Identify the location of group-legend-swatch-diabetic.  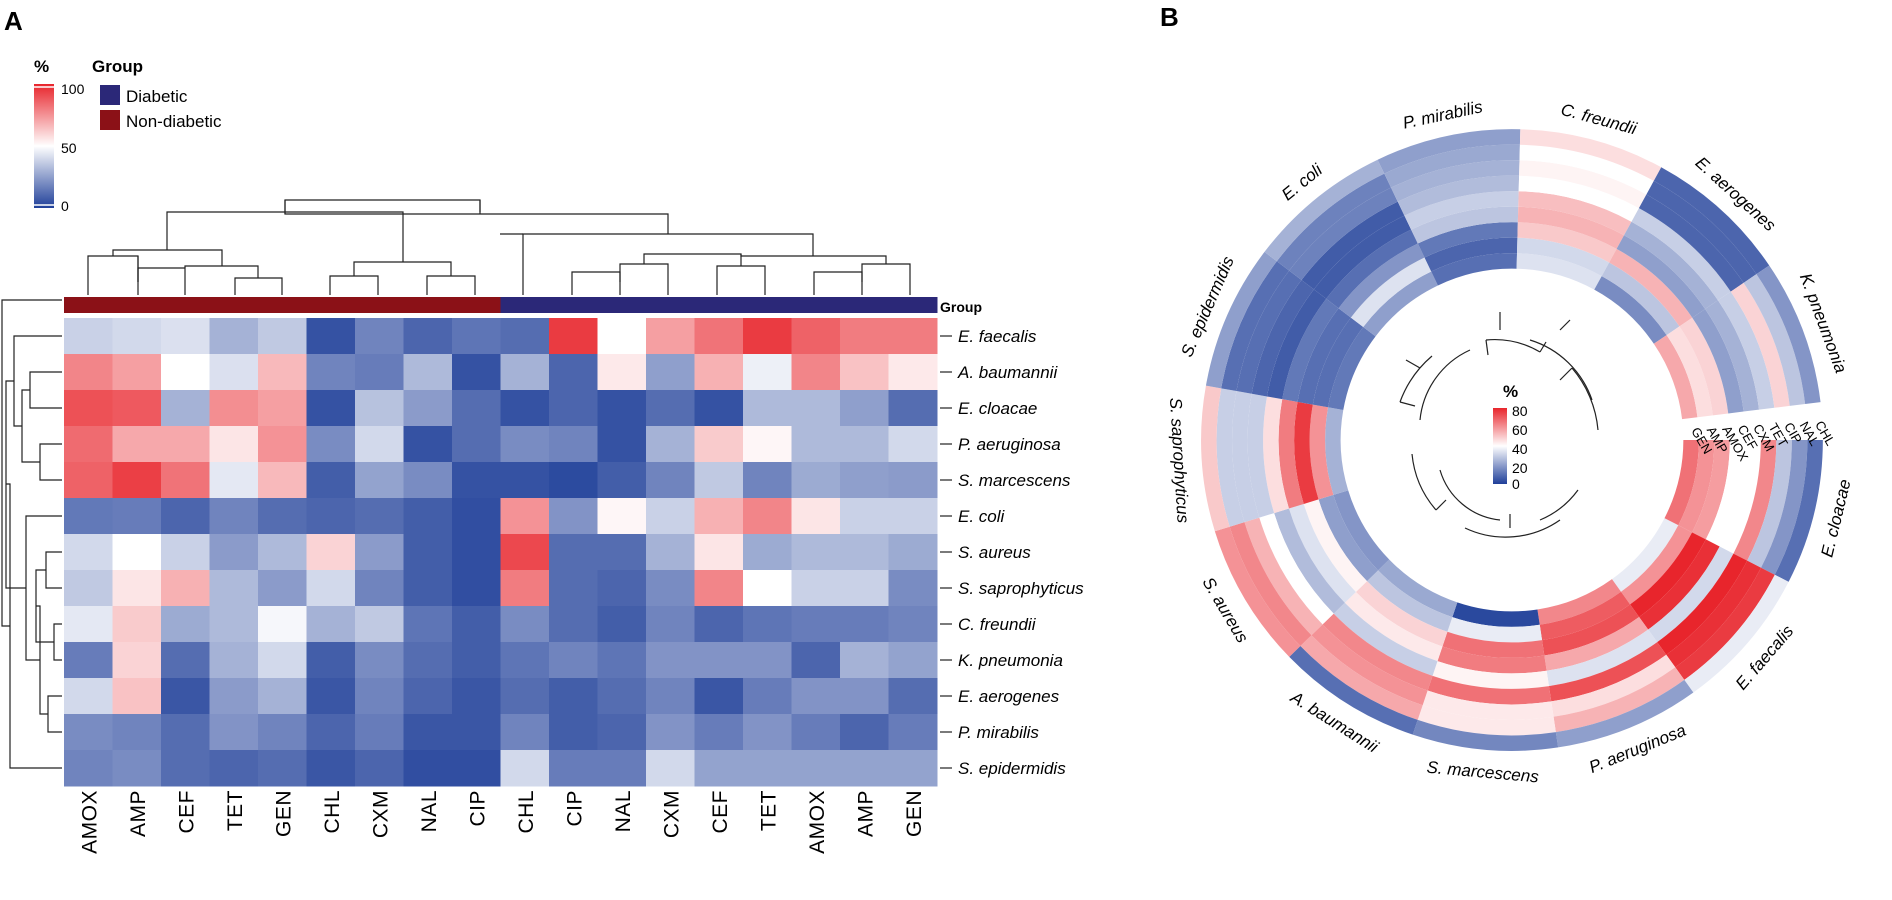
(110, 95).